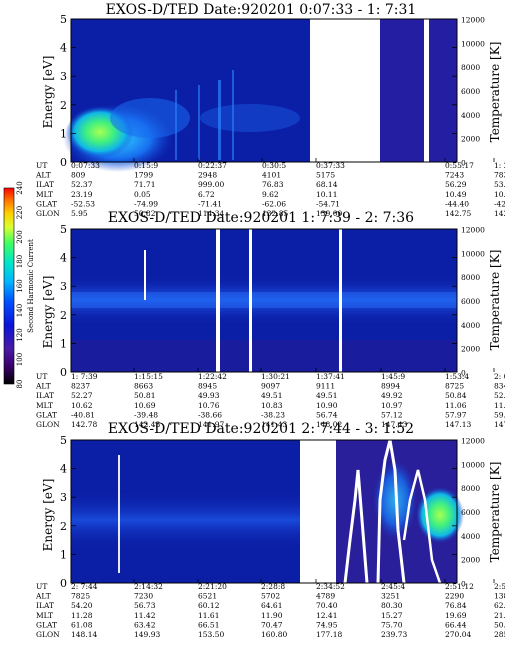  Describe the element at coordinates (499, 605) in the screenshot. I see `table-cell: 62.04` at that location.